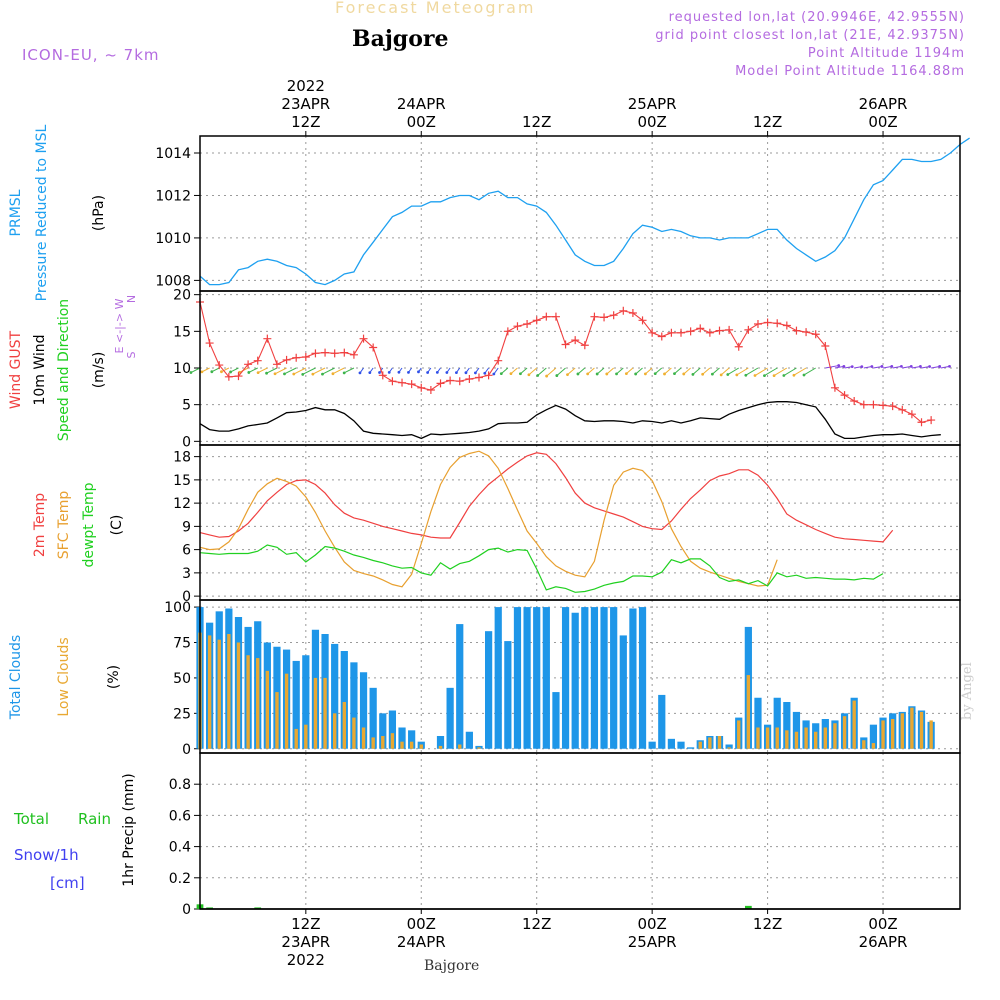 The height and width of the screenshot is (1000, 1000). Describe the element at coordinates (305, 924) in the screenshot. I see `time-label-bottom: 12Z` at that location.